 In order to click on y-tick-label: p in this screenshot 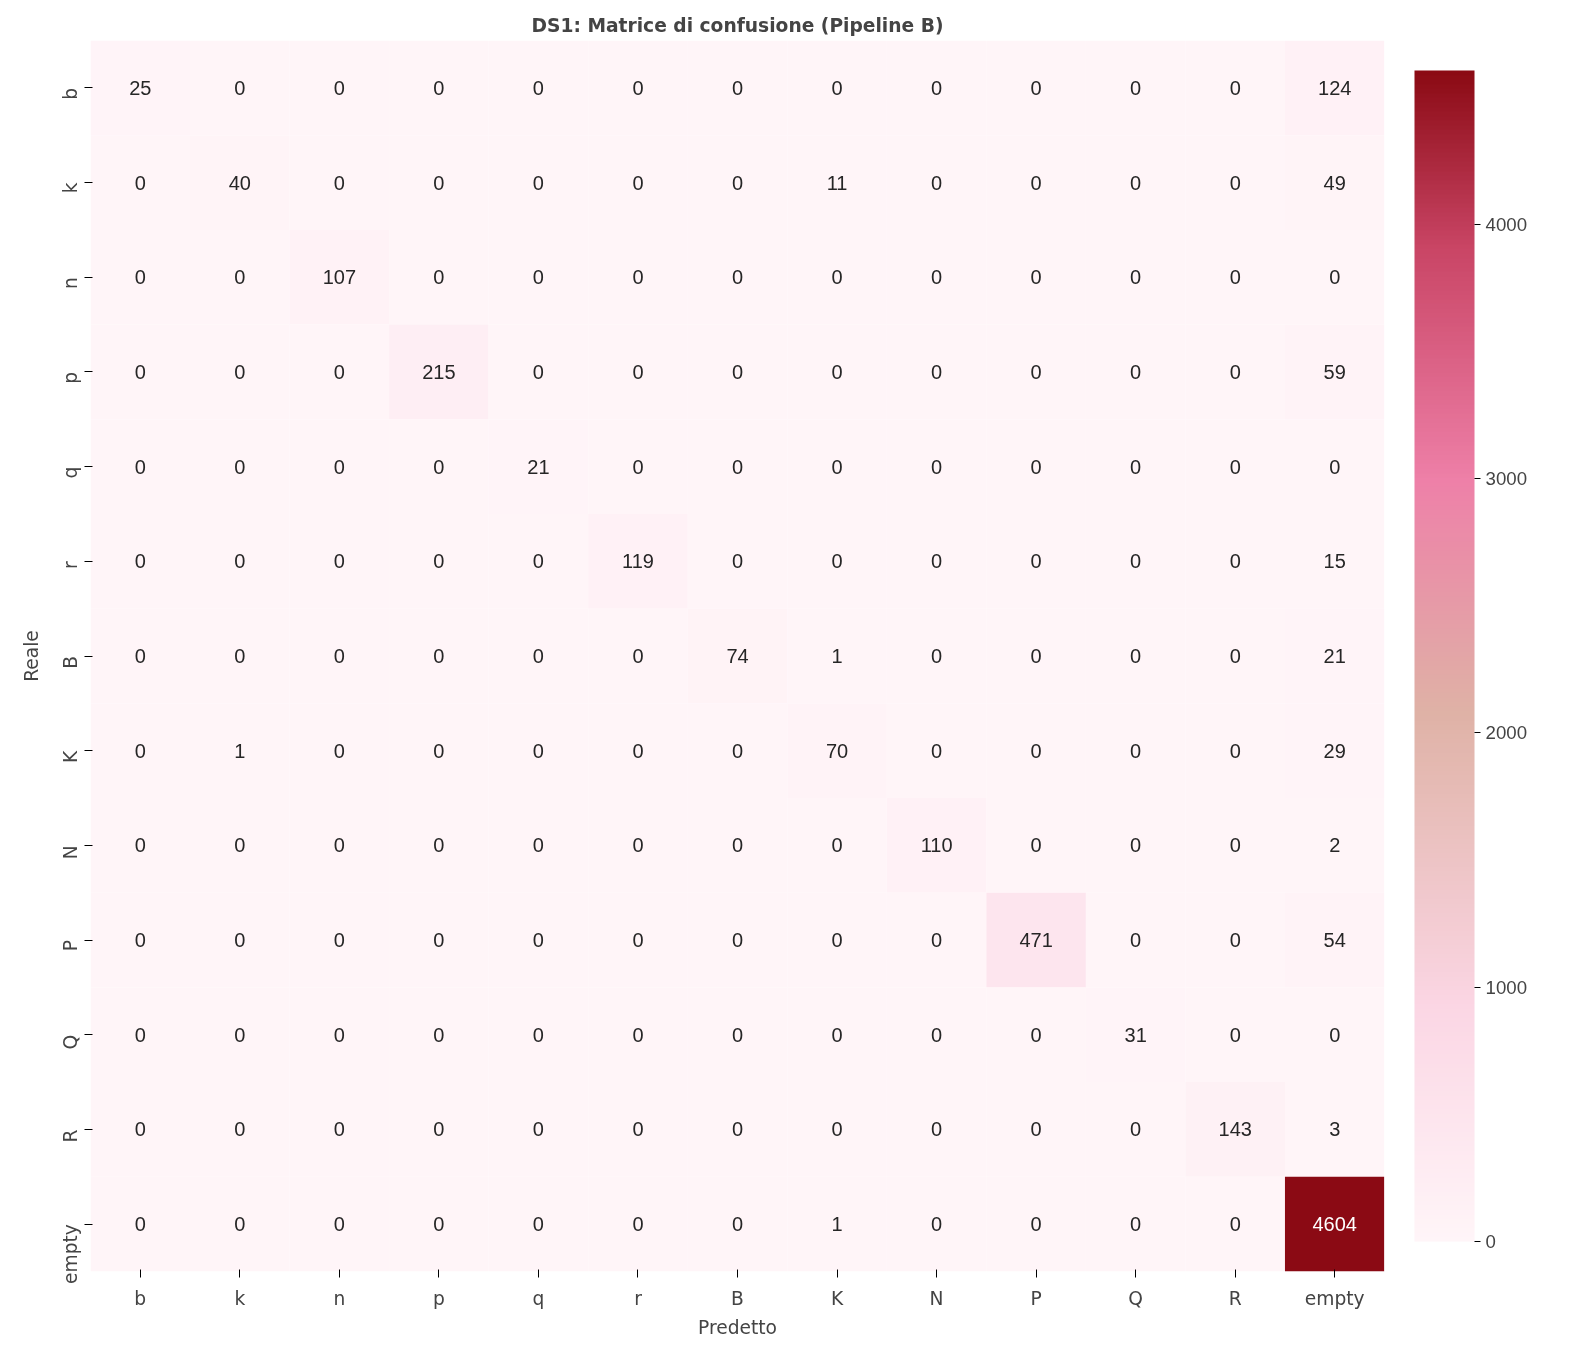, I will do `click(70, 377)`.